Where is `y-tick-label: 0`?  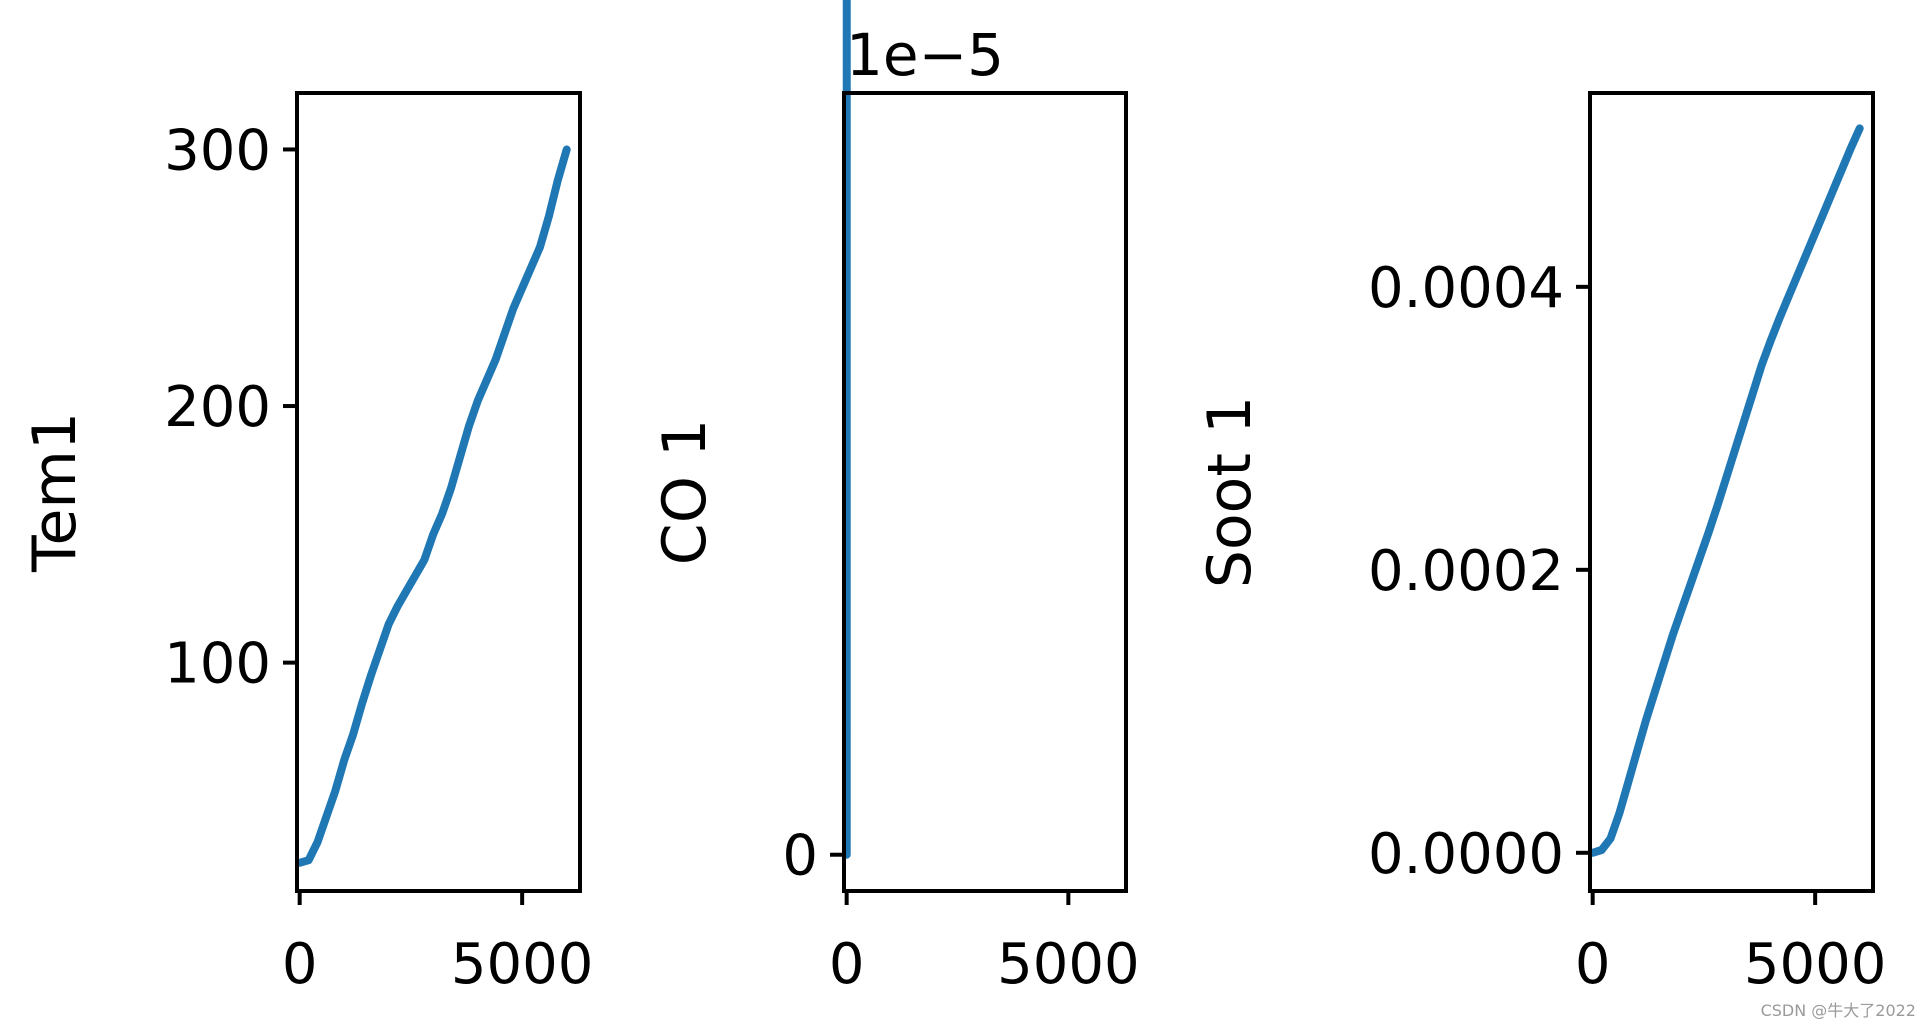 y-tick-label: 0 is located at coordinates (800, 856).